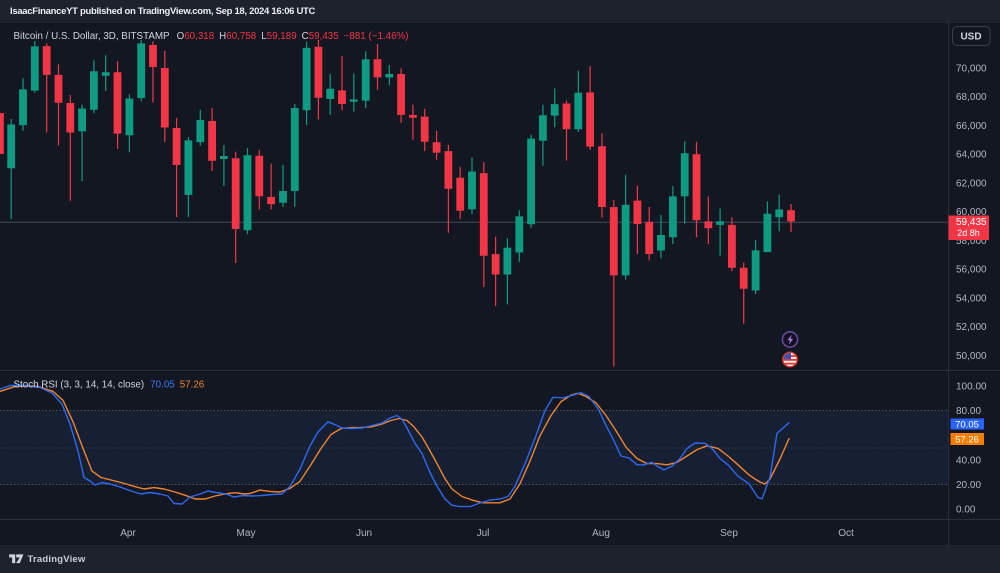 This screenshot has width=1000, height=573. Describe the element at coordinates (971, 222) in the screenshot. I see `svg-text: 59,435` at that location.